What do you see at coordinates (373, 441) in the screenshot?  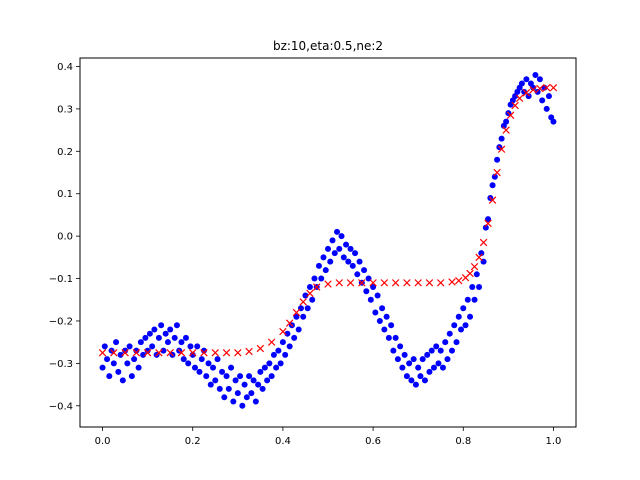 I see `x-tick-label: 0.6` at bounding box center [373, 441].